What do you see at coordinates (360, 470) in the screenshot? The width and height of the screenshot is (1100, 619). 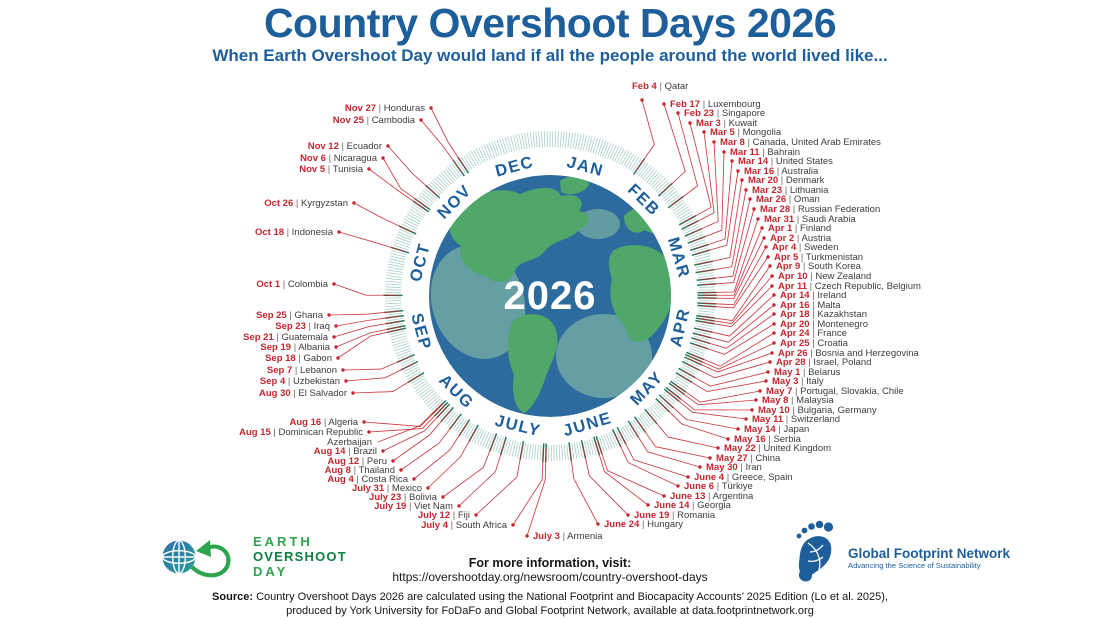 I see `country-entry-label: Aug 8 | Thailand` at bounding box center [360, 470].